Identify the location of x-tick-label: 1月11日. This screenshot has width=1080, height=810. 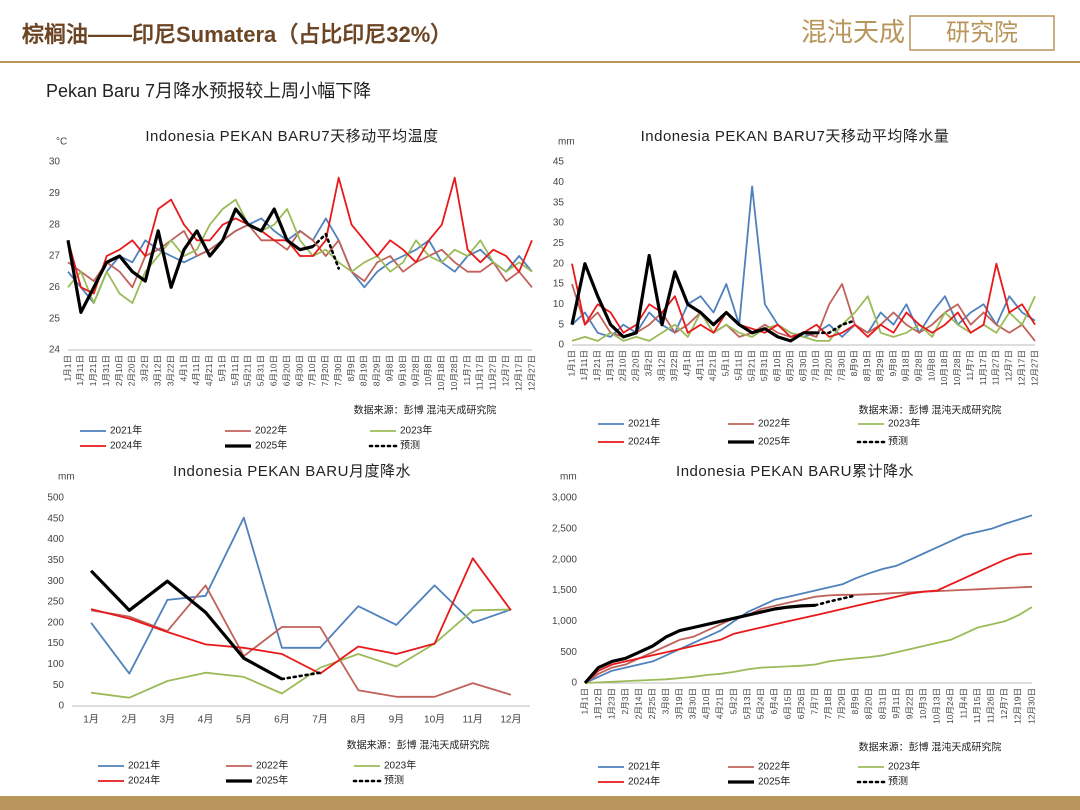
(584, 365).